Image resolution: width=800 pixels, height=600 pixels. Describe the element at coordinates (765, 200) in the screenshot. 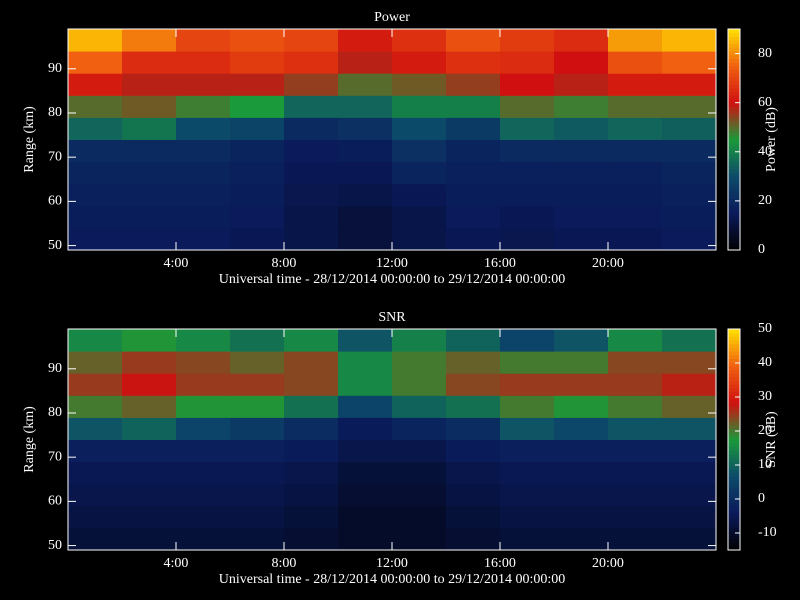

I see `colorbar-tick-label: 20` at that location.